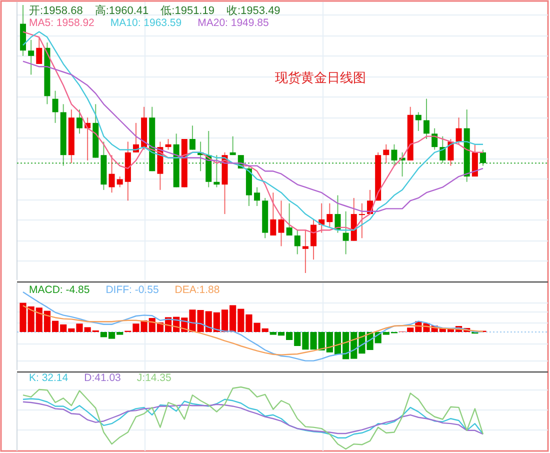 The image size is (550, 453). I want to click on legend-item: MACD: -4.85, so click(59, 290).